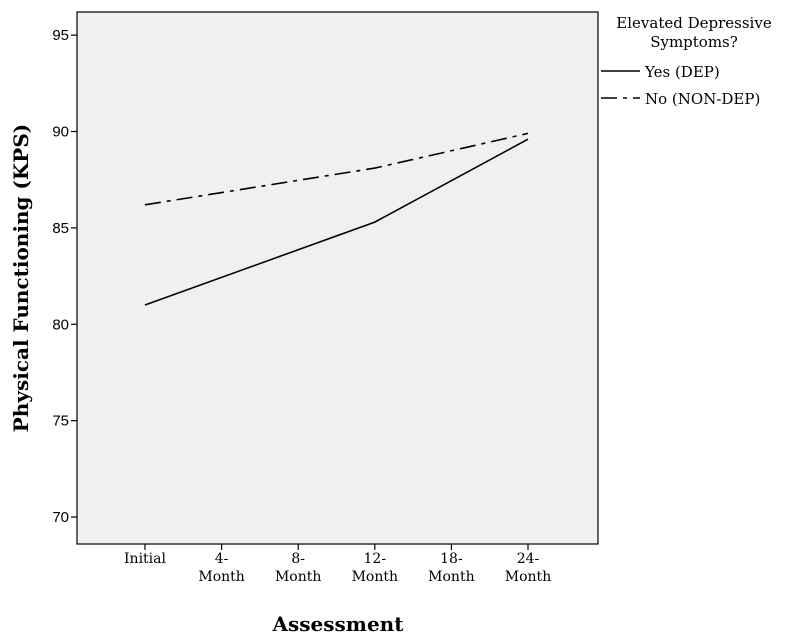 This screenshot has height=635, width=789. What do you see at coordinates (694, 23) in the screenshot?
I see `legend-title: Elevated Depressive` at bounding box center [694, 23].